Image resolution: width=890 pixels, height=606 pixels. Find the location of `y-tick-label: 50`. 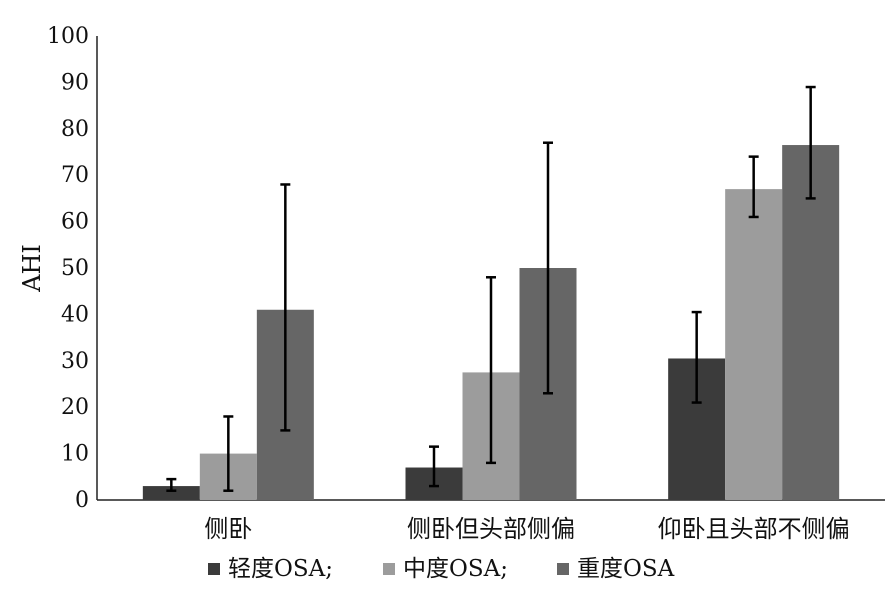

y-tick-label: 50 is located at coordinates (75, 268).